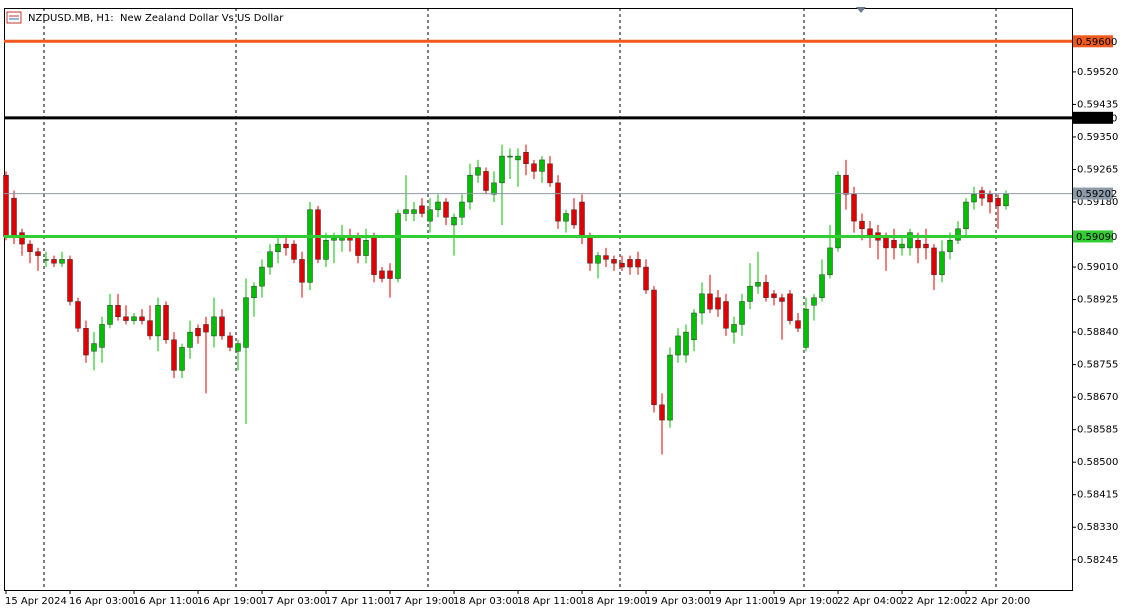 Image resolution: width=1126 pixels, height=612 pixels. I want to click on y-tick-label: 0.58415, so click(1097, 495).